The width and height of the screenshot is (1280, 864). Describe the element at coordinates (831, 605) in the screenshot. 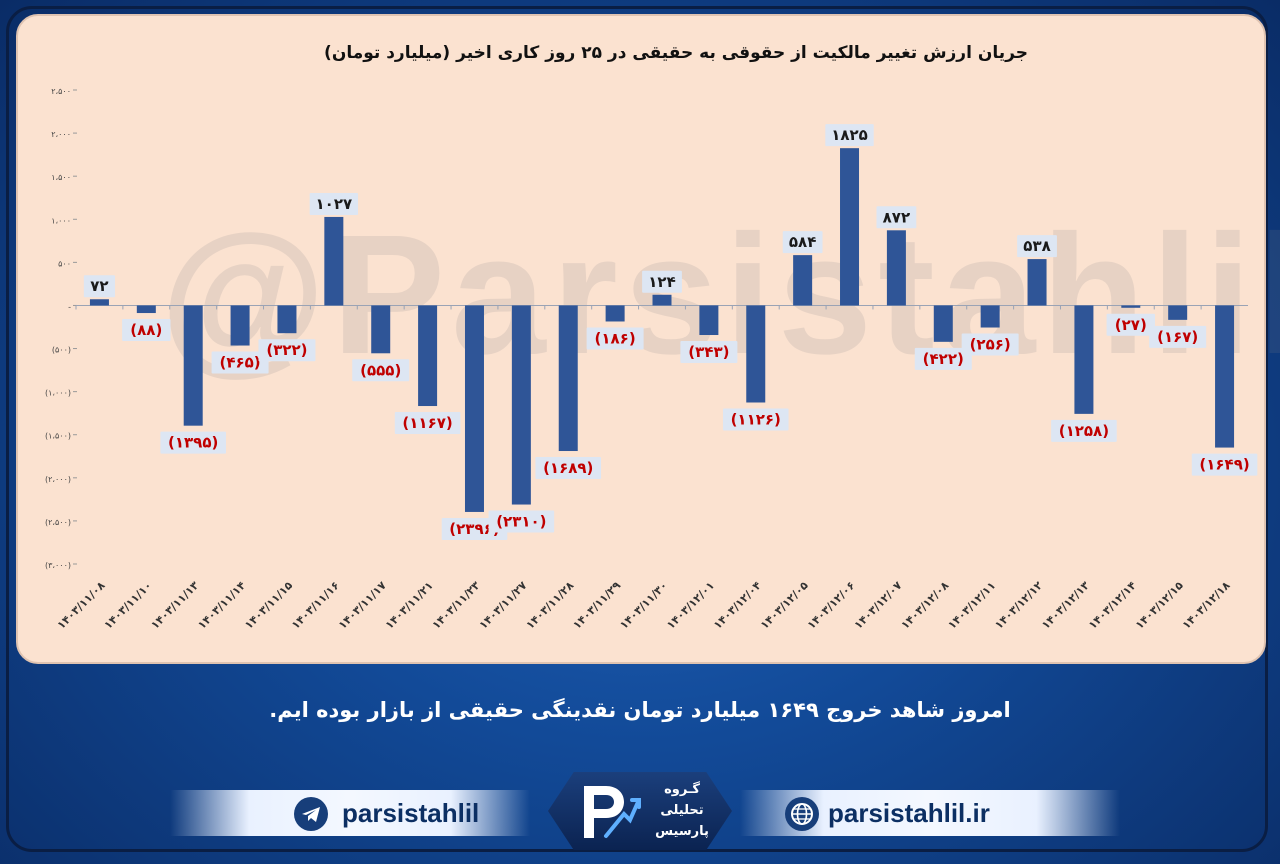

I see `x-tick-label: ۱۴۰۳/۱۲/۰۶` at that location.